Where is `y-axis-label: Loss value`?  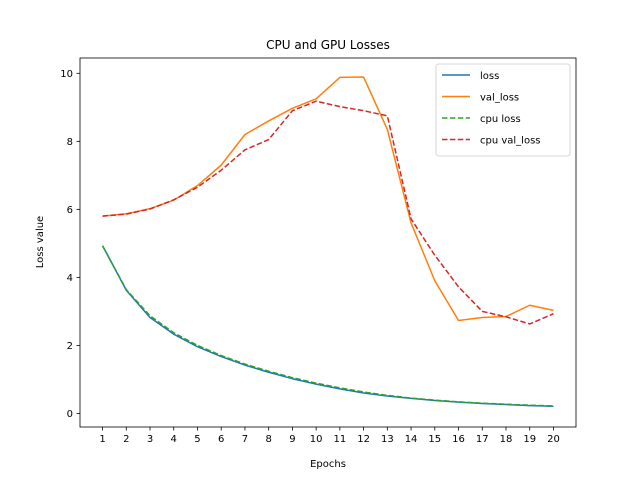 y-axis-label: Loss value is located at coordinates (40, 242).